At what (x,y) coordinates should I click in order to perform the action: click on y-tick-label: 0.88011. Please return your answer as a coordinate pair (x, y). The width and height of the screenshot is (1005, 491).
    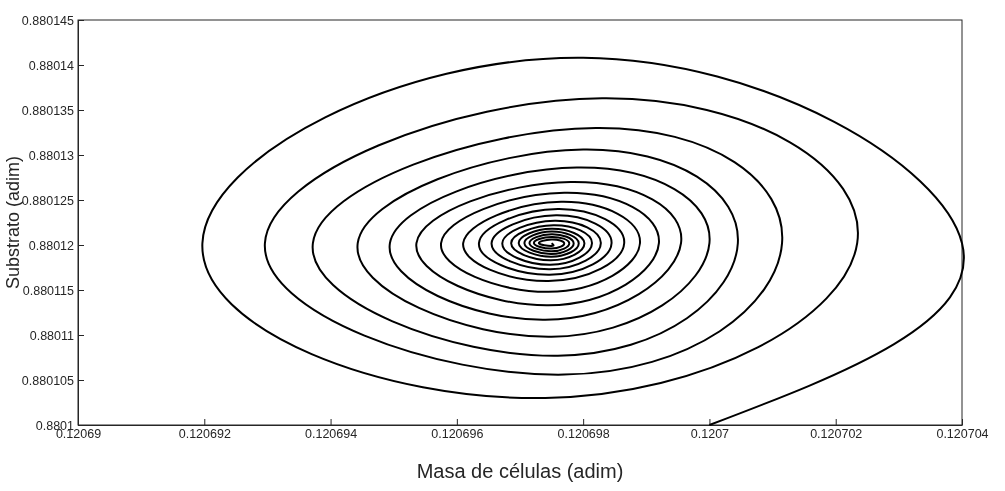
    Looking at the image, I should click on (52, 335).